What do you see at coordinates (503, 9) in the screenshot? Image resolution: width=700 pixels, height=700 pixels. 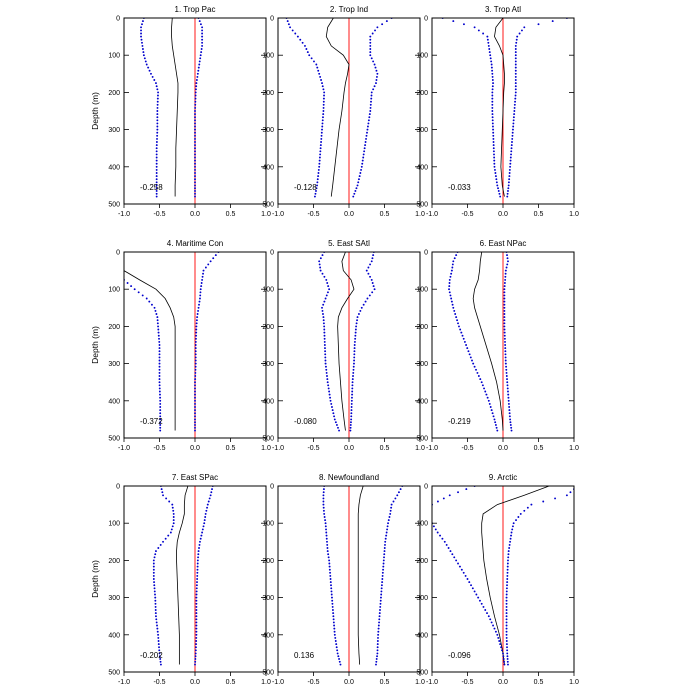 I see `panel-title: 3. Trop Atl` at bounding box center [503, 9].